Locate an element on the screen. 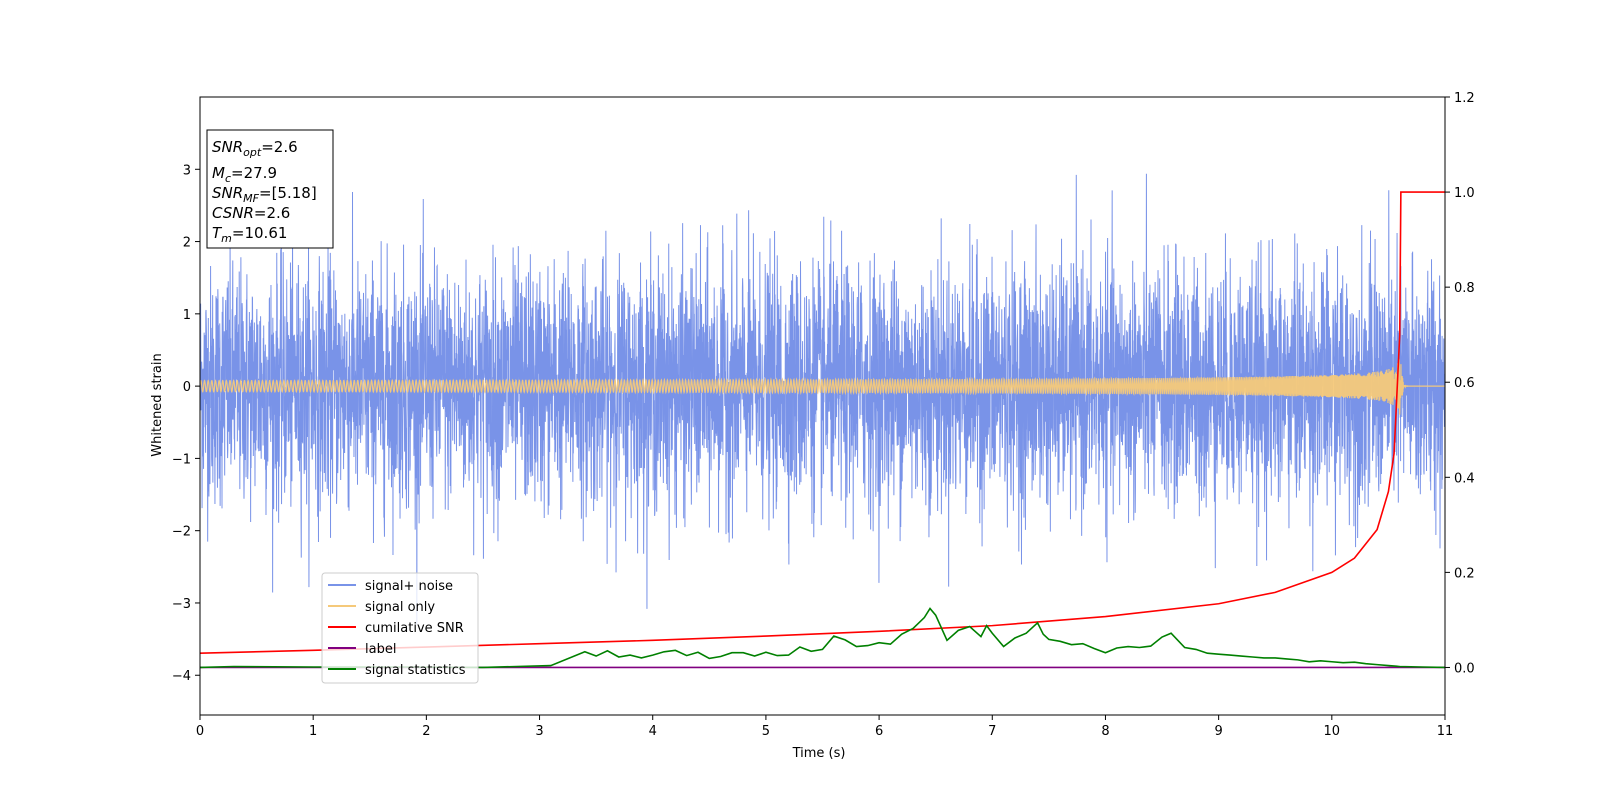 The image size is (1600, 800). y-axis-label: Whitened strain is located at coordinates (157, 404).